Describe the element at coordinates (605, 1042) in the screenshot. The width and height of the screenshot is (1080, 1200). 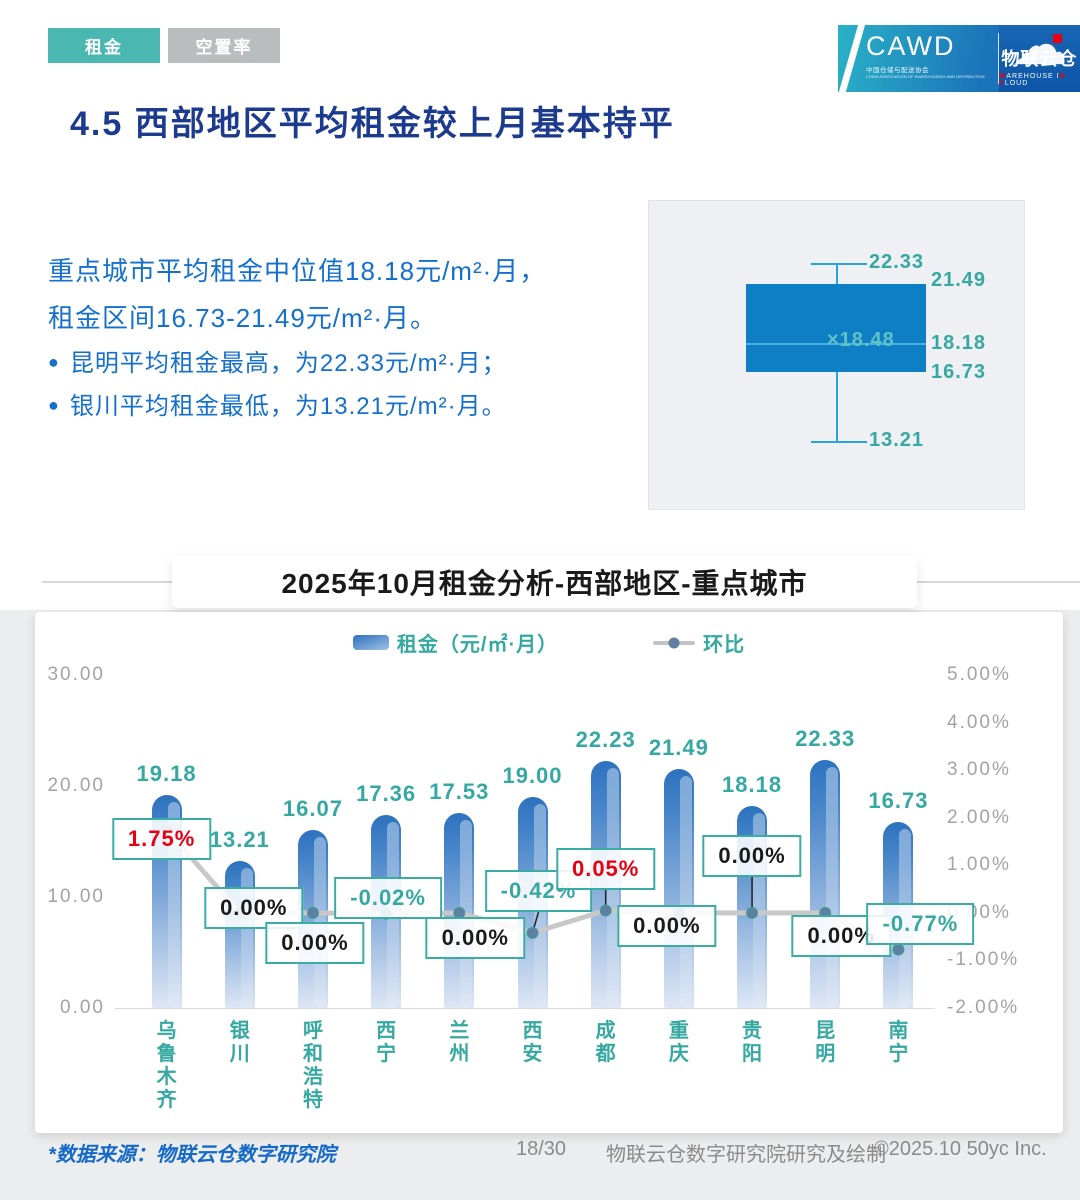
I see `city-label: 成 都` at that location.